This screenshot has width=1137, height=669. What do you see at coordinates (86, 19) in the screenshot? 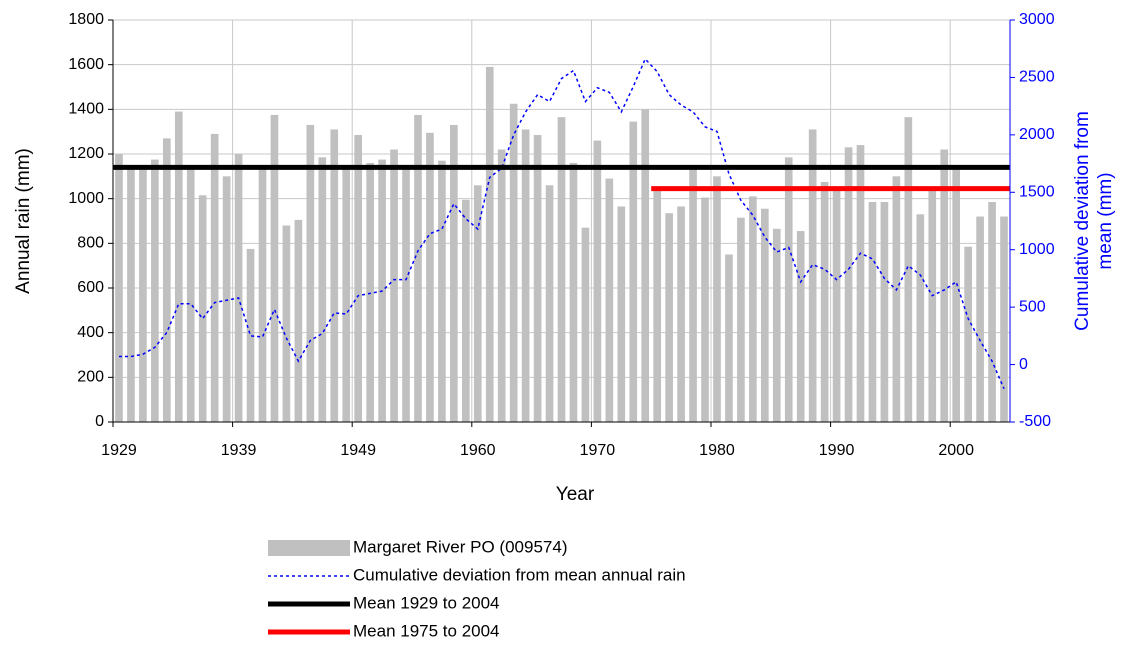
I see `y-tick-label: 1800` at bounding box center [86, 19].